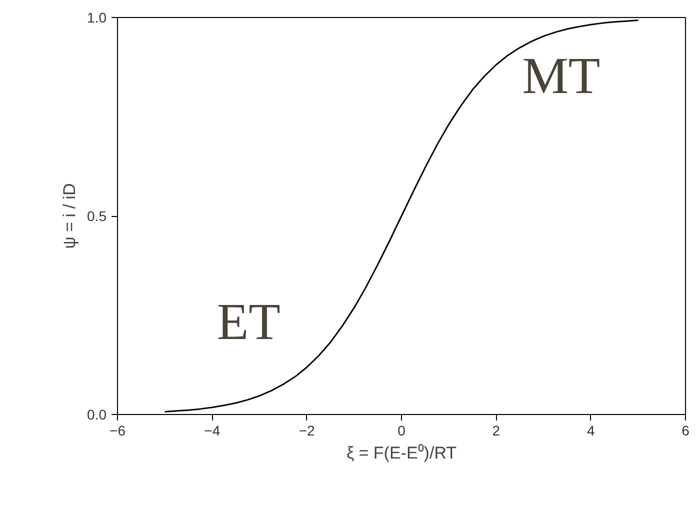 The width and height of the screenshot is (699, 506). I want to click on y-axis-title: ψ = i / iD, so click(70, 216).